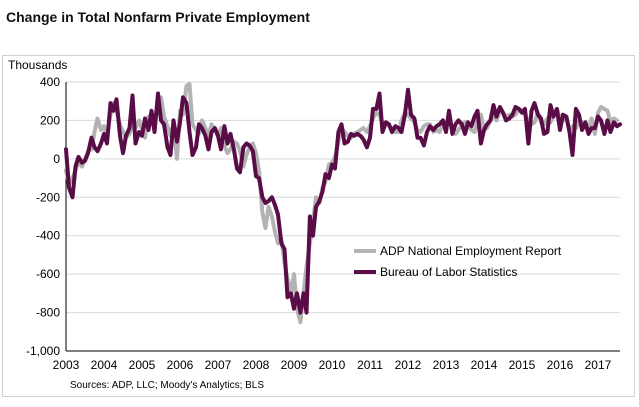  I want to click on y-tick-label: -200, so click(48, 197).